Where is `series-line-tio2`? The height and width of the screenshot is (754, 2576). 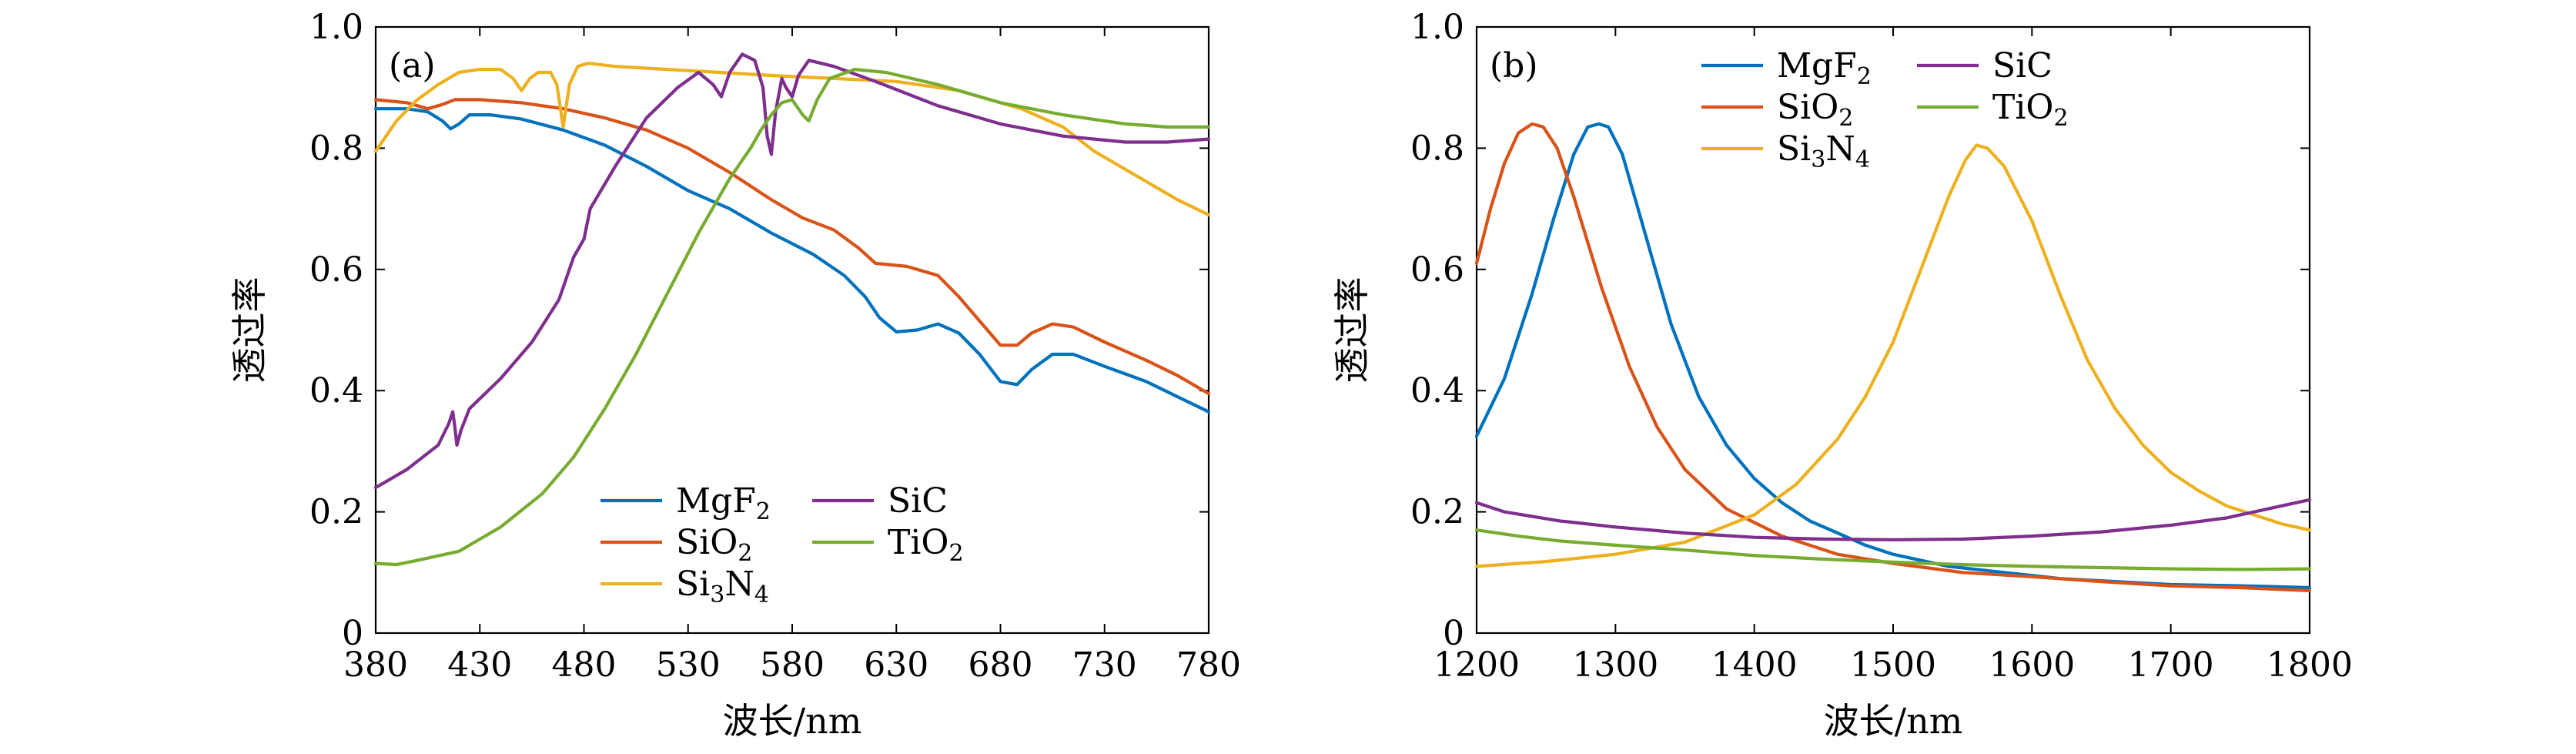 series-line-tio2 is located at coordinates (1893, 549).